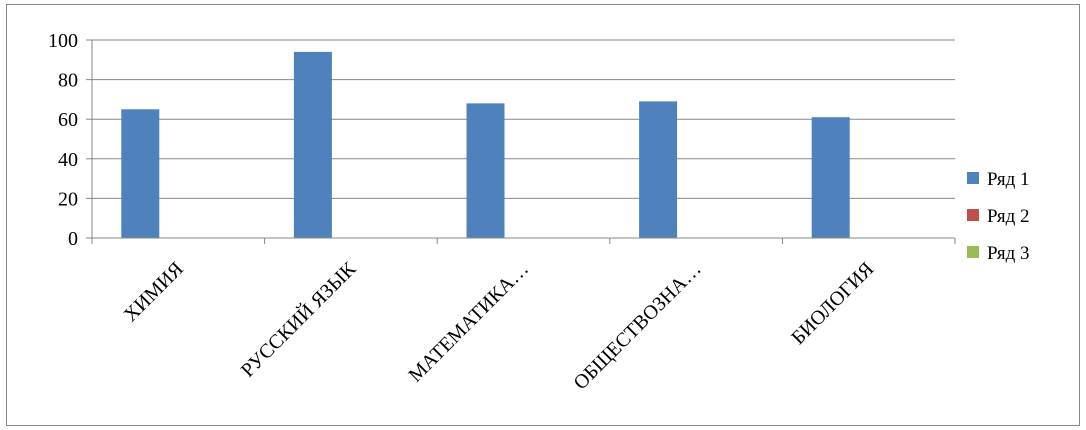 The height and width of the screenshot is (430, 1086). Describe the element at coordinates (832, 303) in the screenshot. I see `x-category-label: БИОЛОГИЯ` at that location.